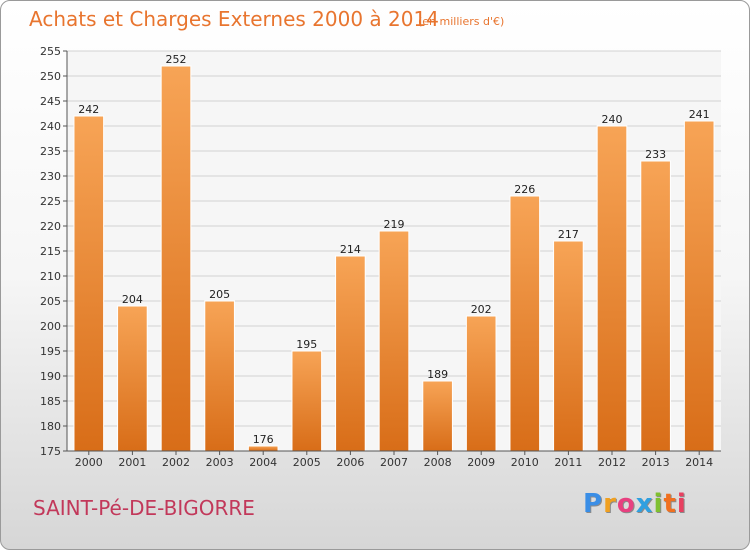  Describe the element at coordinates (438, 462) in the screenshot. I see `x-tick-label: 2008` at that location.